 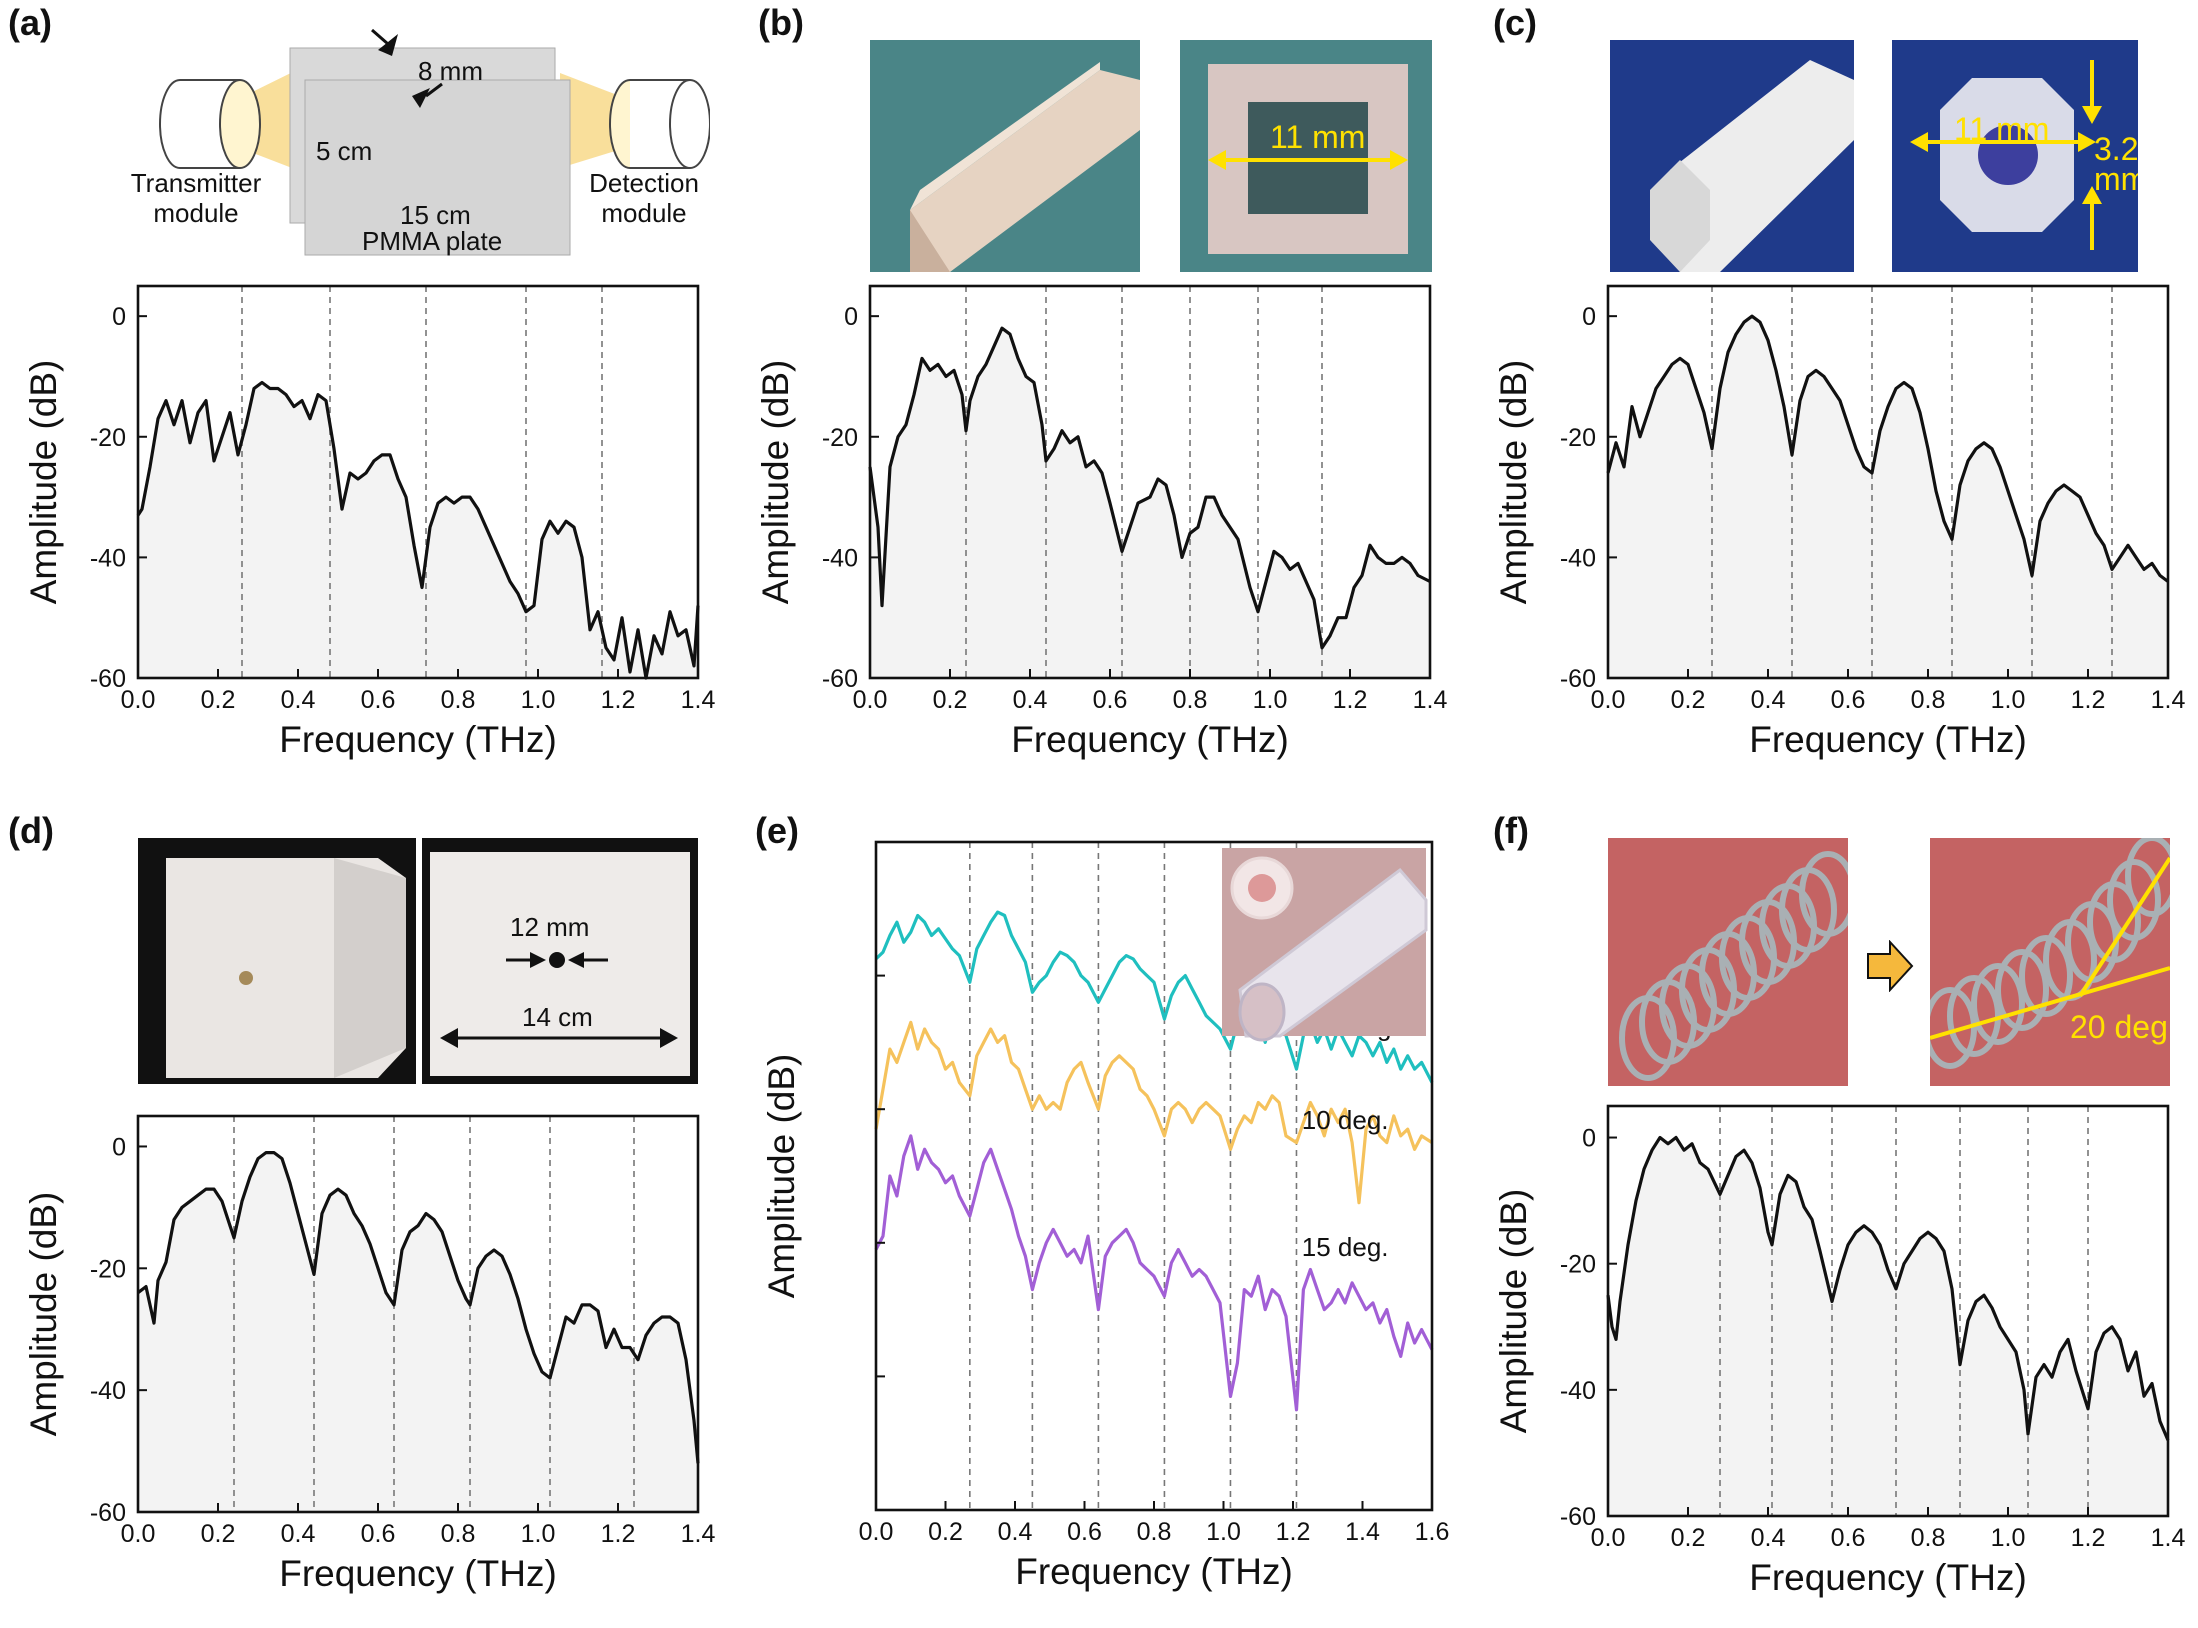 What do you see at coordinates (1345, 1120) in the screenshot?
I see `series-label-e-1: 10 deg.` at bounding box center [1345, 1120].